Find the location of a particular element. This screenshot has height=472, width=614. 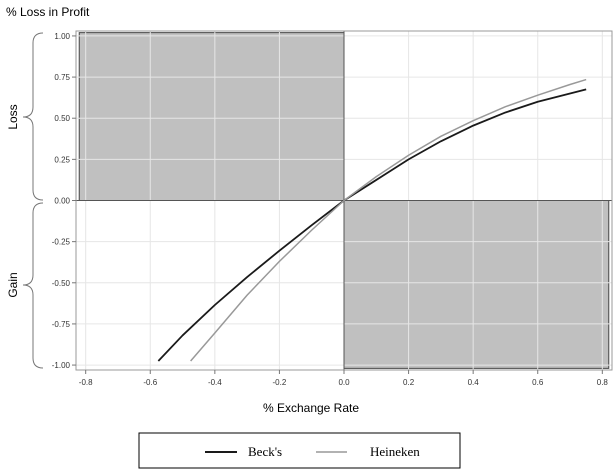

brace-annotations: Loss Gain is located at coordinates (25, 200).